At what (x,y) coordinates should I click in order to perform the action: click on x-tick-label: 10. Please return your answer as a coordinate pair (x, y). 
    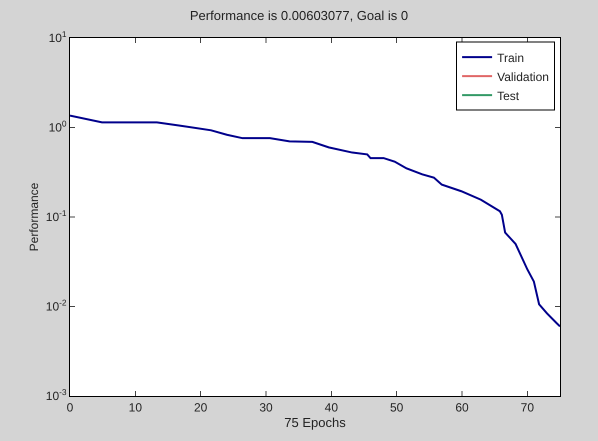
    Looking at the image, I should click on (135, 407).